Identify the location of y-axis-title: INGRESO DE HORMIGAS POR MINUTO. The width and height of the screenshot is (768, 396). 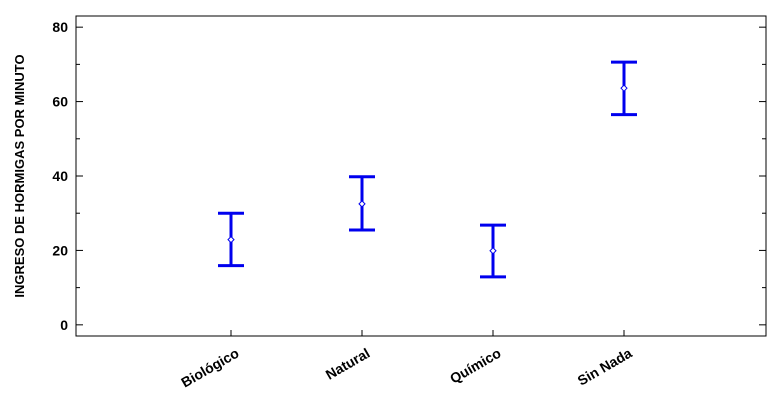
(19, 175).